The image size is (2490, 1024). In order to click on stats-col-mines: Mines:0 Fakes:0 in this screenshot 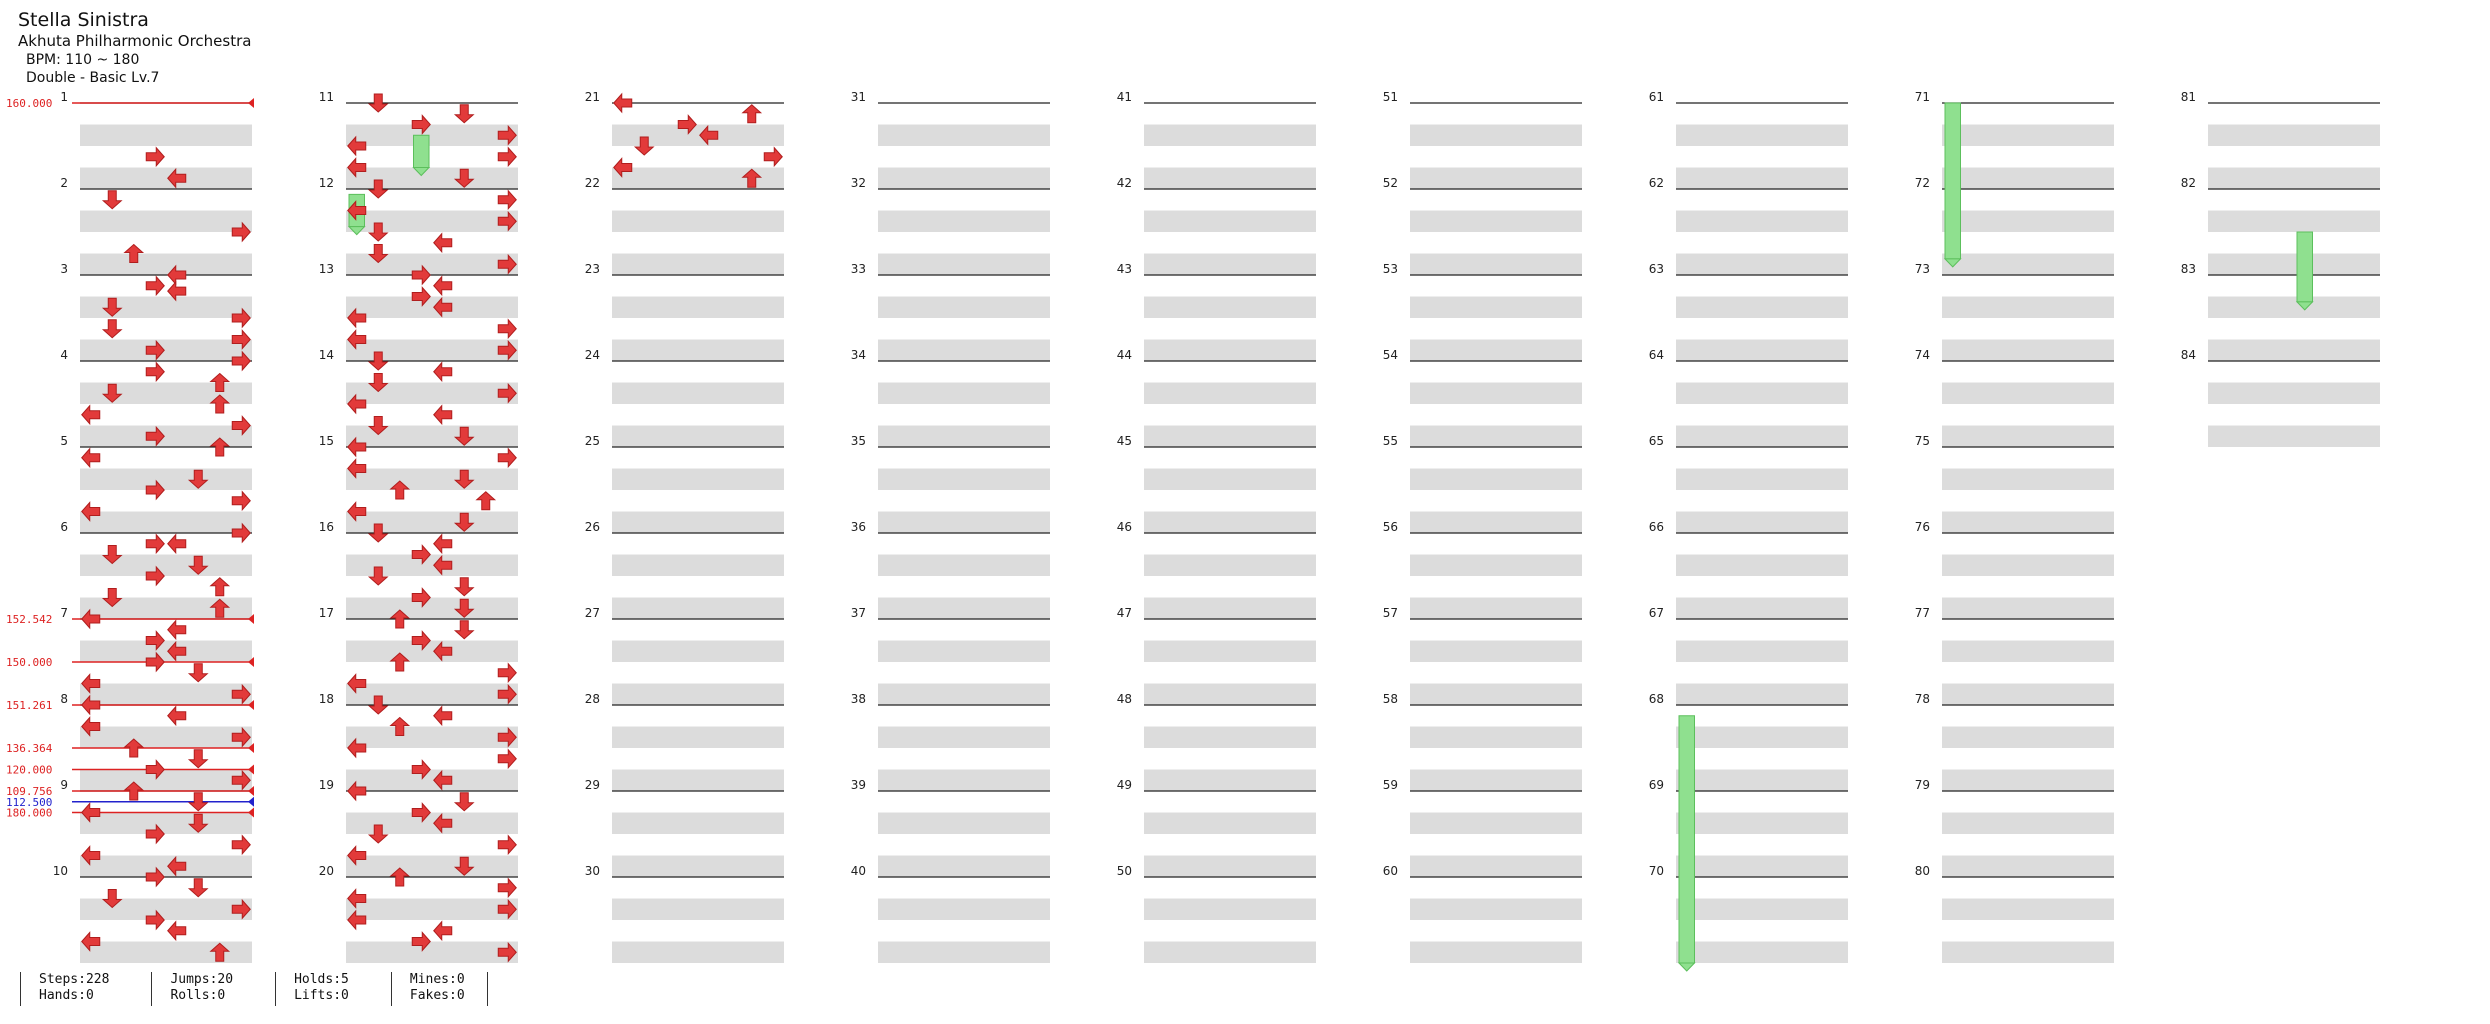, I will do `click(439, 989)`.